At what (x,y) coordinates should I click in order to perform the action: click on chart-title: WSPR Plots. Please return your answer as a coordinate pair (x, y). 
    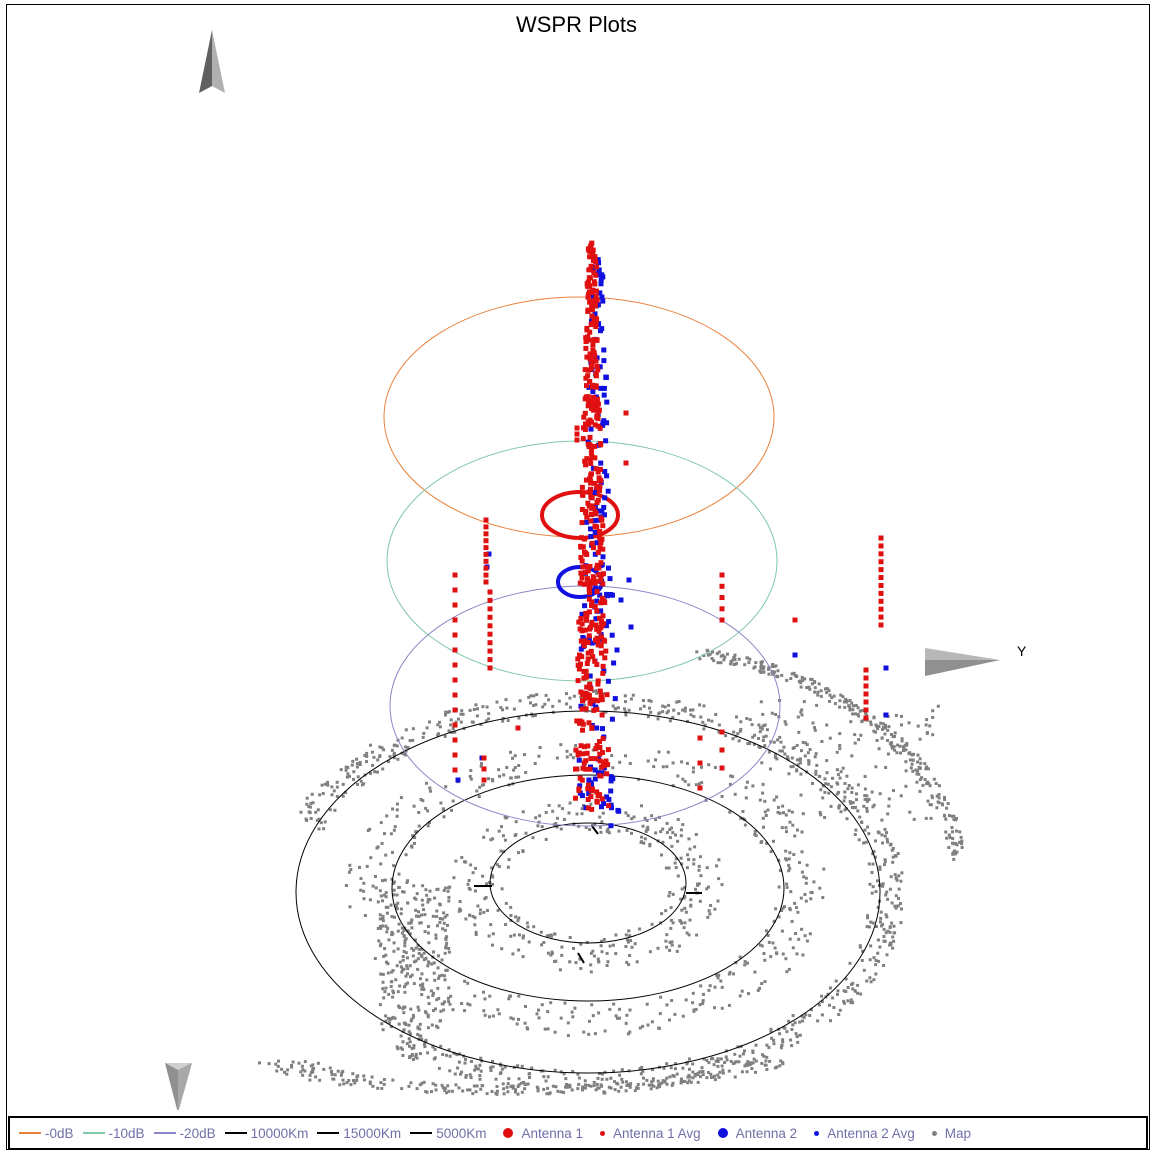
    Looking at the image, I should click on (576, 24).